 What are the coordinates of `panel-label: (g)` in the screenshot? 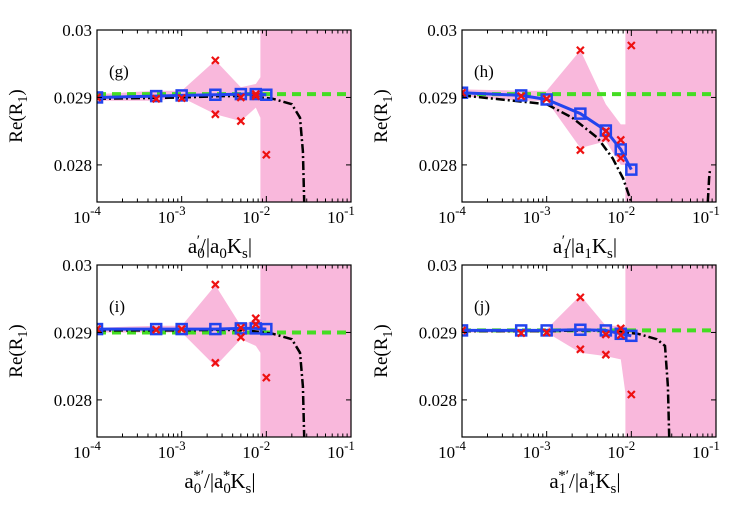 It's located at (119, 71).